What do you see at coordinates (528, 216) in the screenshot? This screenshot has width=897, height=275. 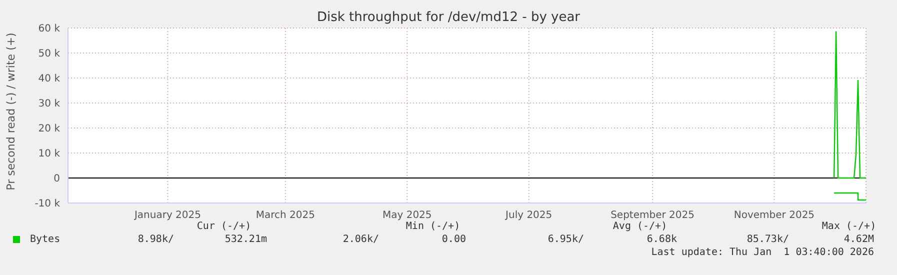 I see `x-tick-label: July 2025` at bounding box center [528, 216].